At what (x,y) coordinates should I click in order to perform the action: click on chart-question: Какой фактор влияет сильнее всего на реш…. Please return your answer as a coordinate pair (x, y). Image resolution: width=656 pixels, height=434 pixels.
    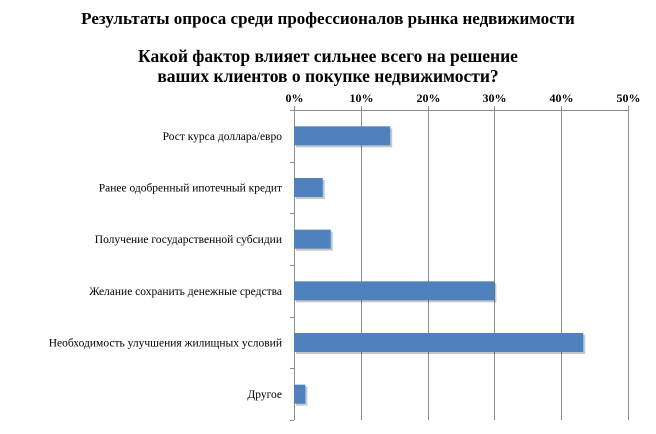
    Looking at the image, I should click on (328, 66).